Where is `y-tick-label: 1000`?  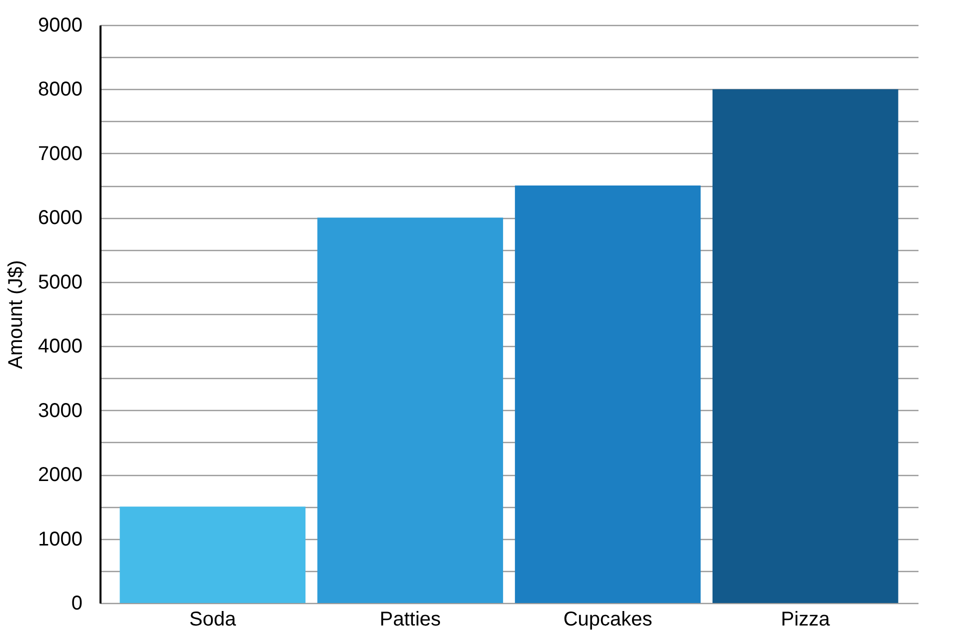 y-tick-label: 1000 is located at coordinates (60, 539).